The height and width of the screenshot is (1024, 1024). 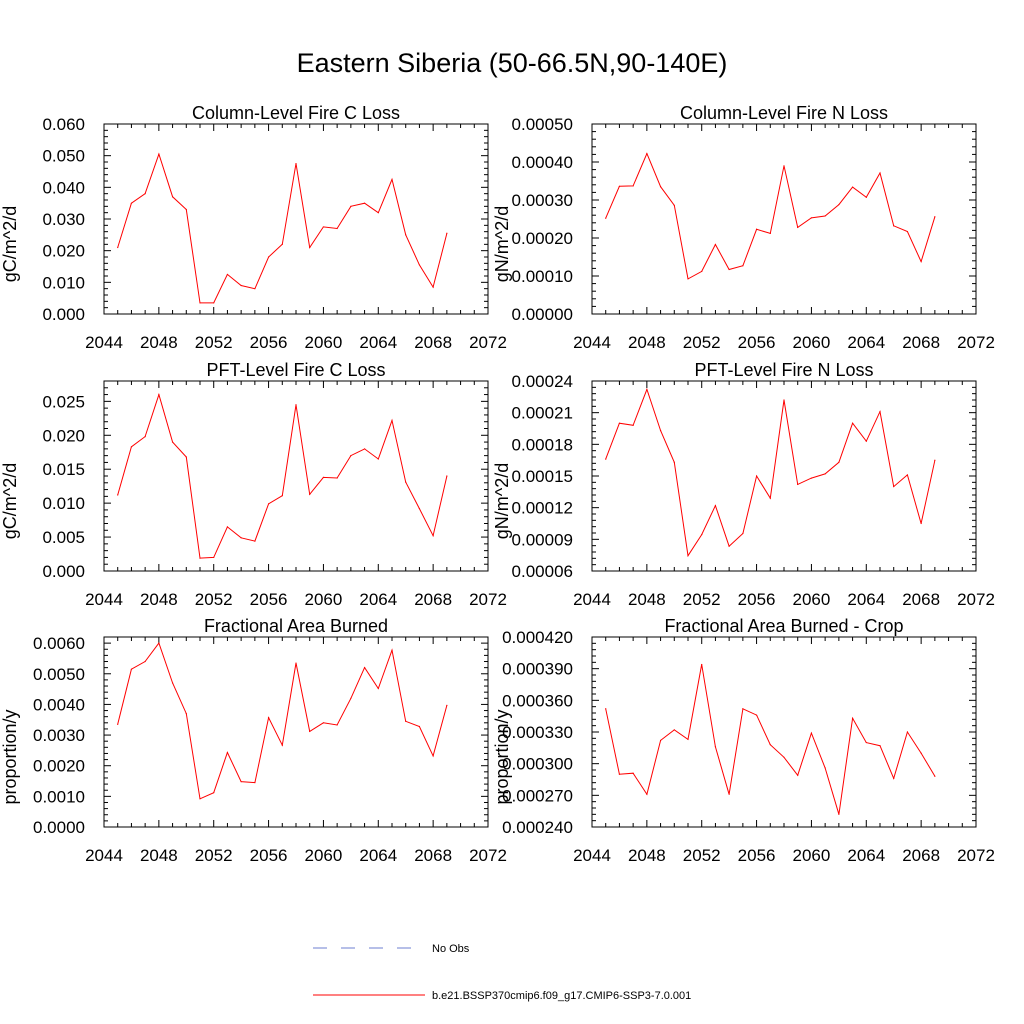 I want to click on y-tick-label: 0.00009, so click(x=542, y=539).